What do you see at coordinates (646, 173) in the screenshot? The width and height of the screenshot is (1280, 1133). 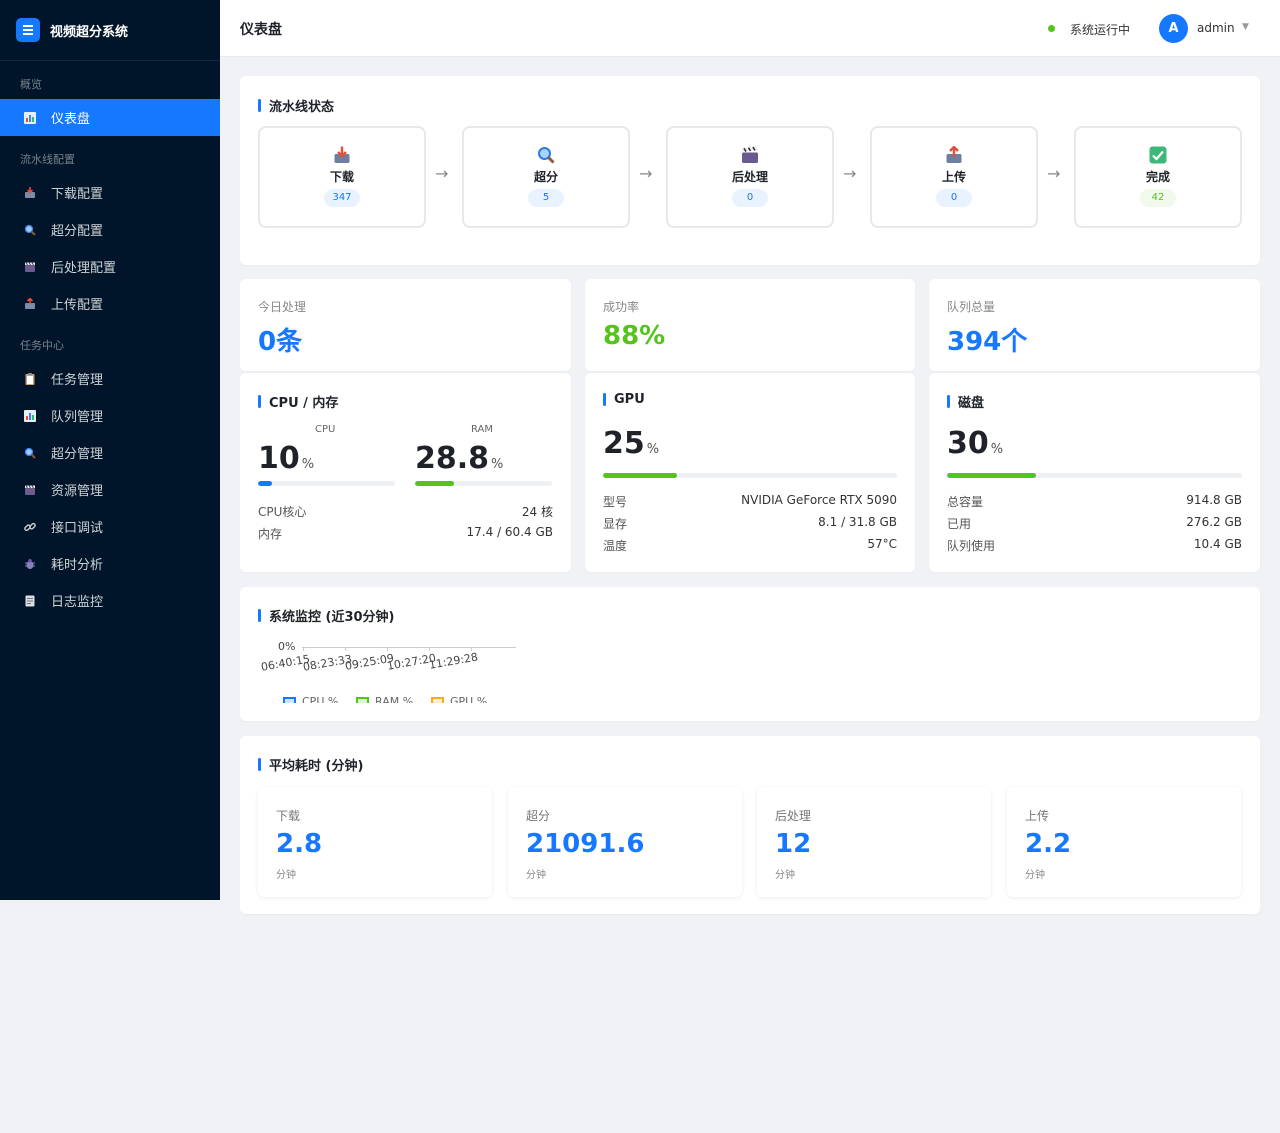 I see `arrow-right-icon: →` at bounding box center [646, 173].